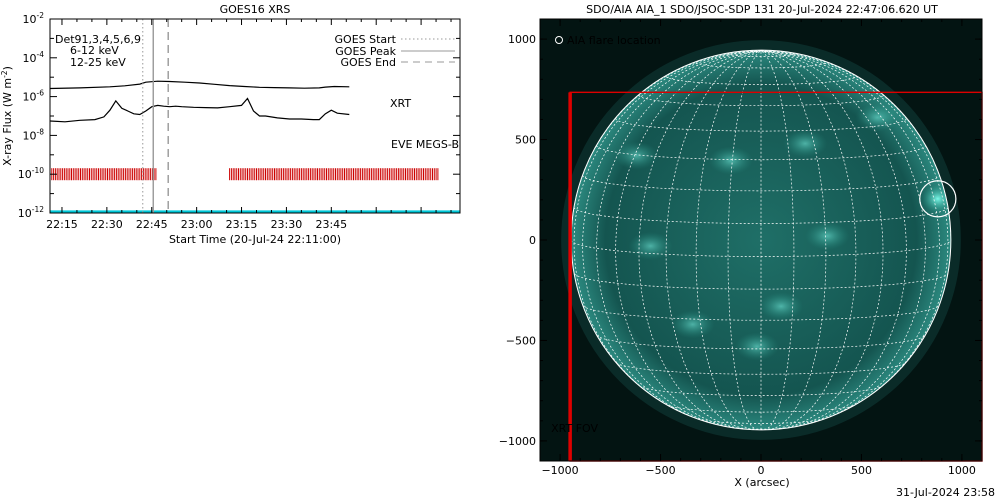  I want to click on y-tick-label: −1000, so click(517, 441).